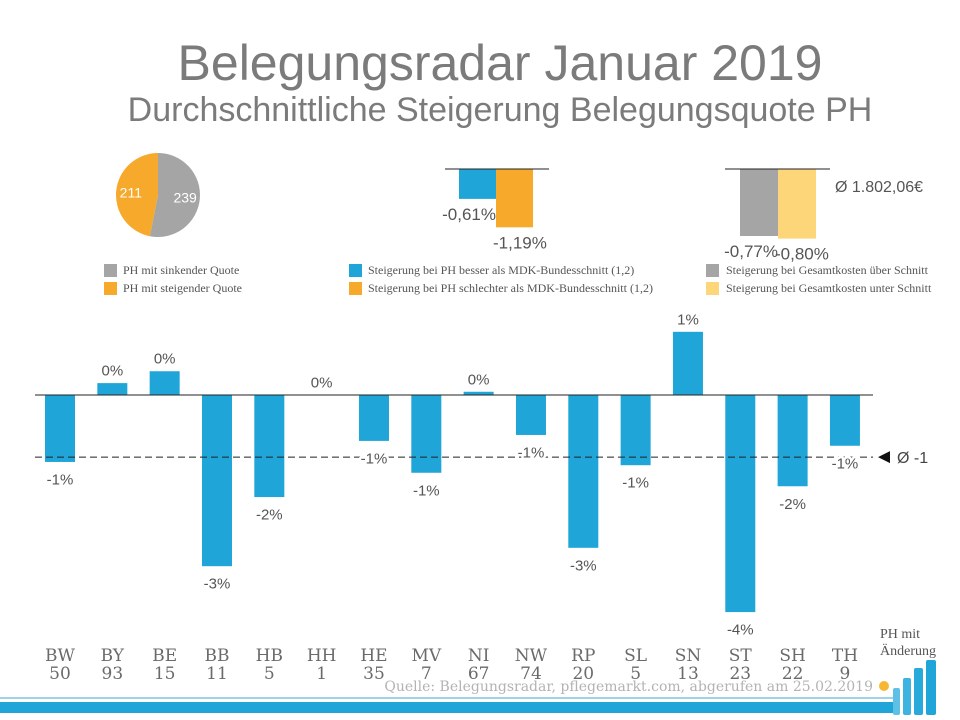  I want to click on state-count-sl: 5, so click(635, 674).